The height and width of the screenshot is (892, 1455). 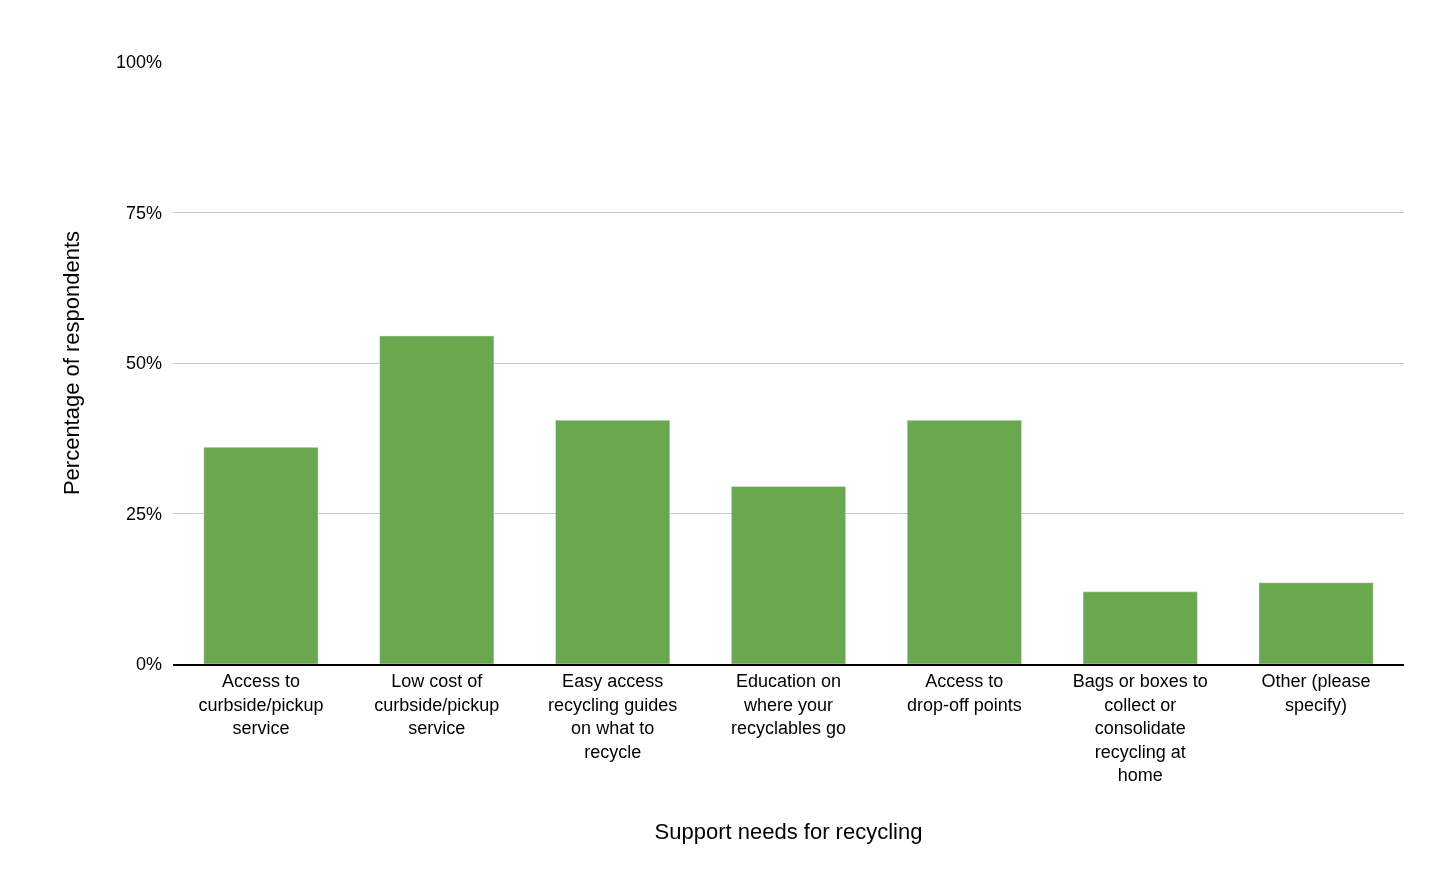 I want to click on y-axis-title: Percentage of respondents, so click(x=71, y=363).